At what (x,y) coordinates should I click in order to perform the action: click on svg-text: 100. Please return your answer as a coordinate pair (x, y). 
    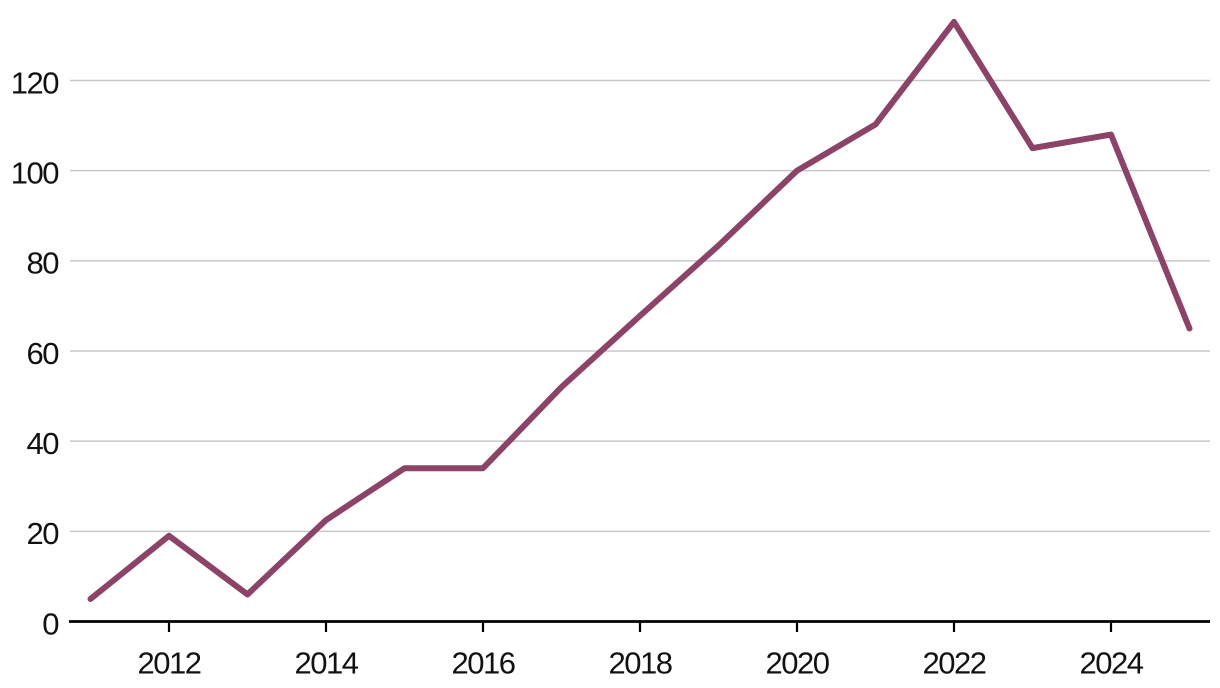
    Looking at the image, I should click on (35, 173).